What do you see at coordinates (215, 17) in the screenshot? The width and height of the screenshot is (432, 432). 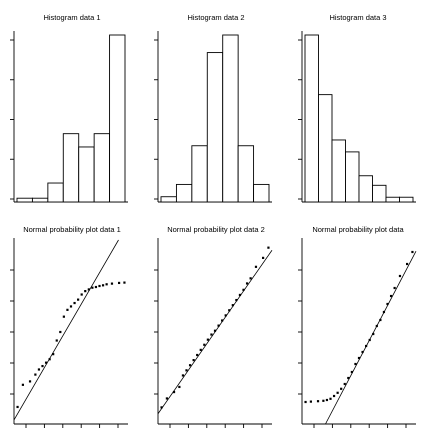 I see `chart-title: Histogram data 2` at bounding box center [215, 17].